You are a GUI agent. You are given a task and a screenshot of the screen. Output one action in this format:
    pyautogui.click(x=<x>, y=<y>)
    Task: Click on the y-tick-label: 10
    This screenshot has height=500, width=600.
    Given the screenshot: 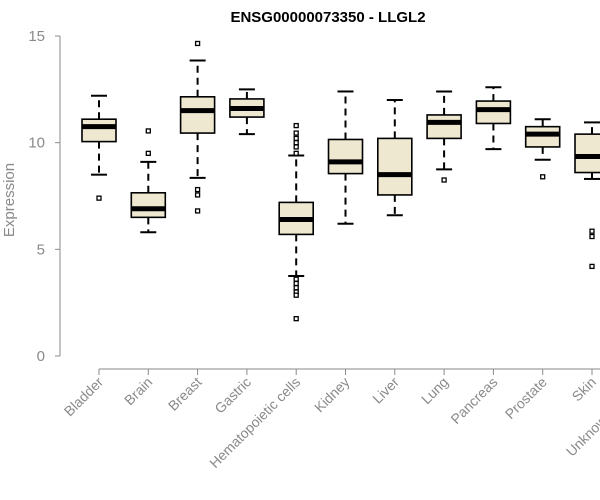 What is the action you would take?
    pyautogui.click(x=36, y=143)
    